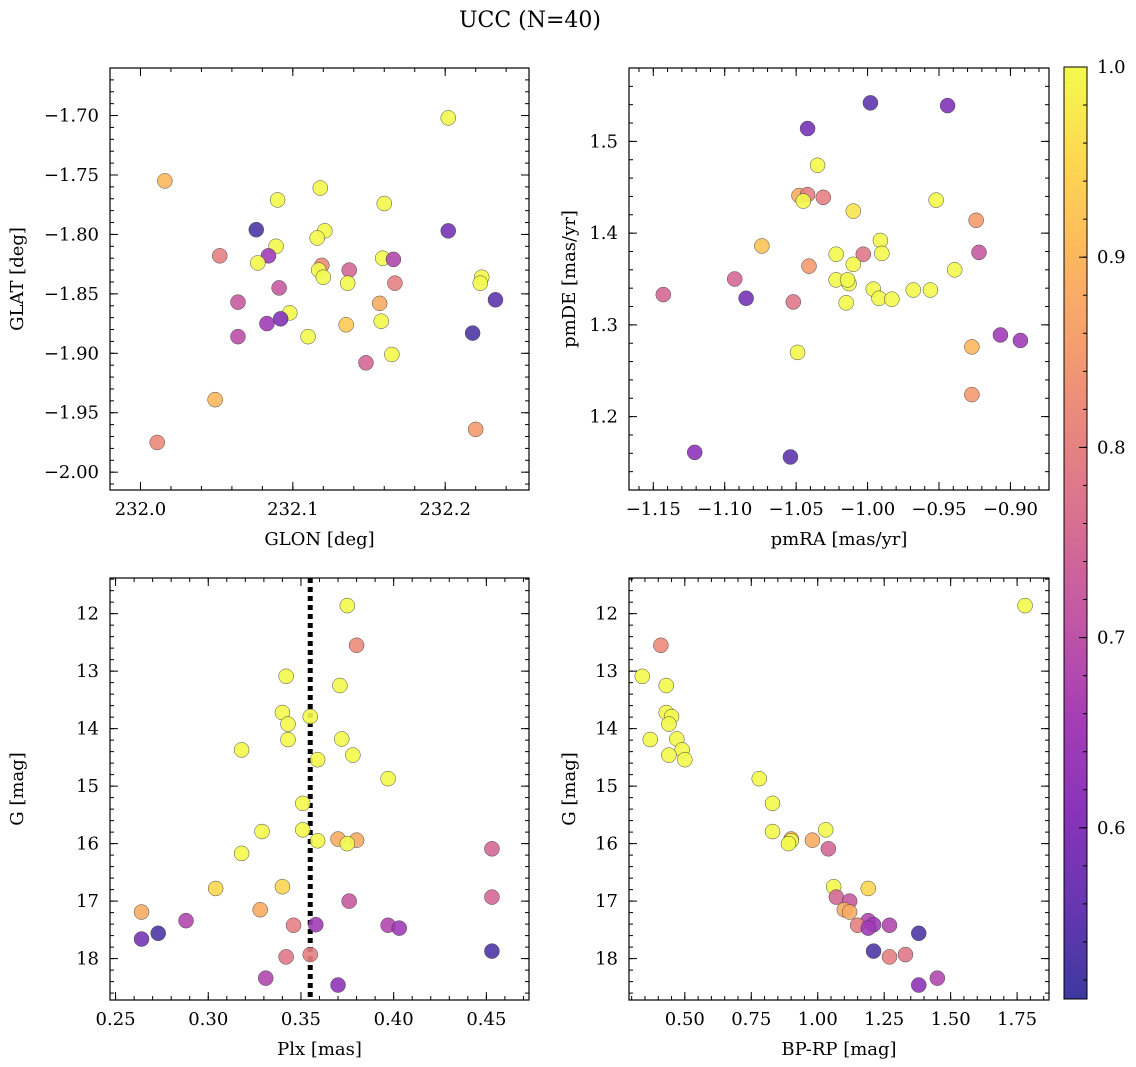 The image size is (1136, 1067). I want to click on y-tick-label: 1.4, so click(603, 233).